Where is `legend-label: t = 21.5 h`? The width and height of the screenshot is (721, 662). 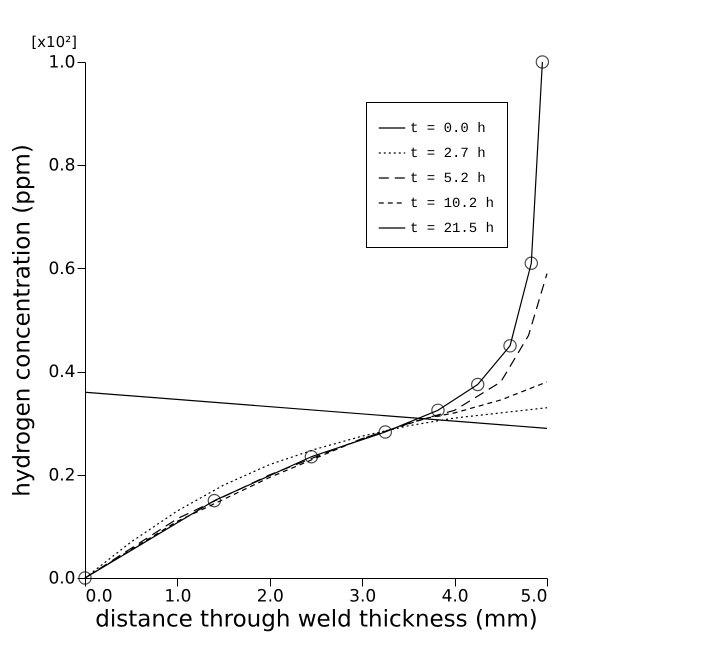
legend-label: t = 21.5 h is located at coordinates (452, 229).